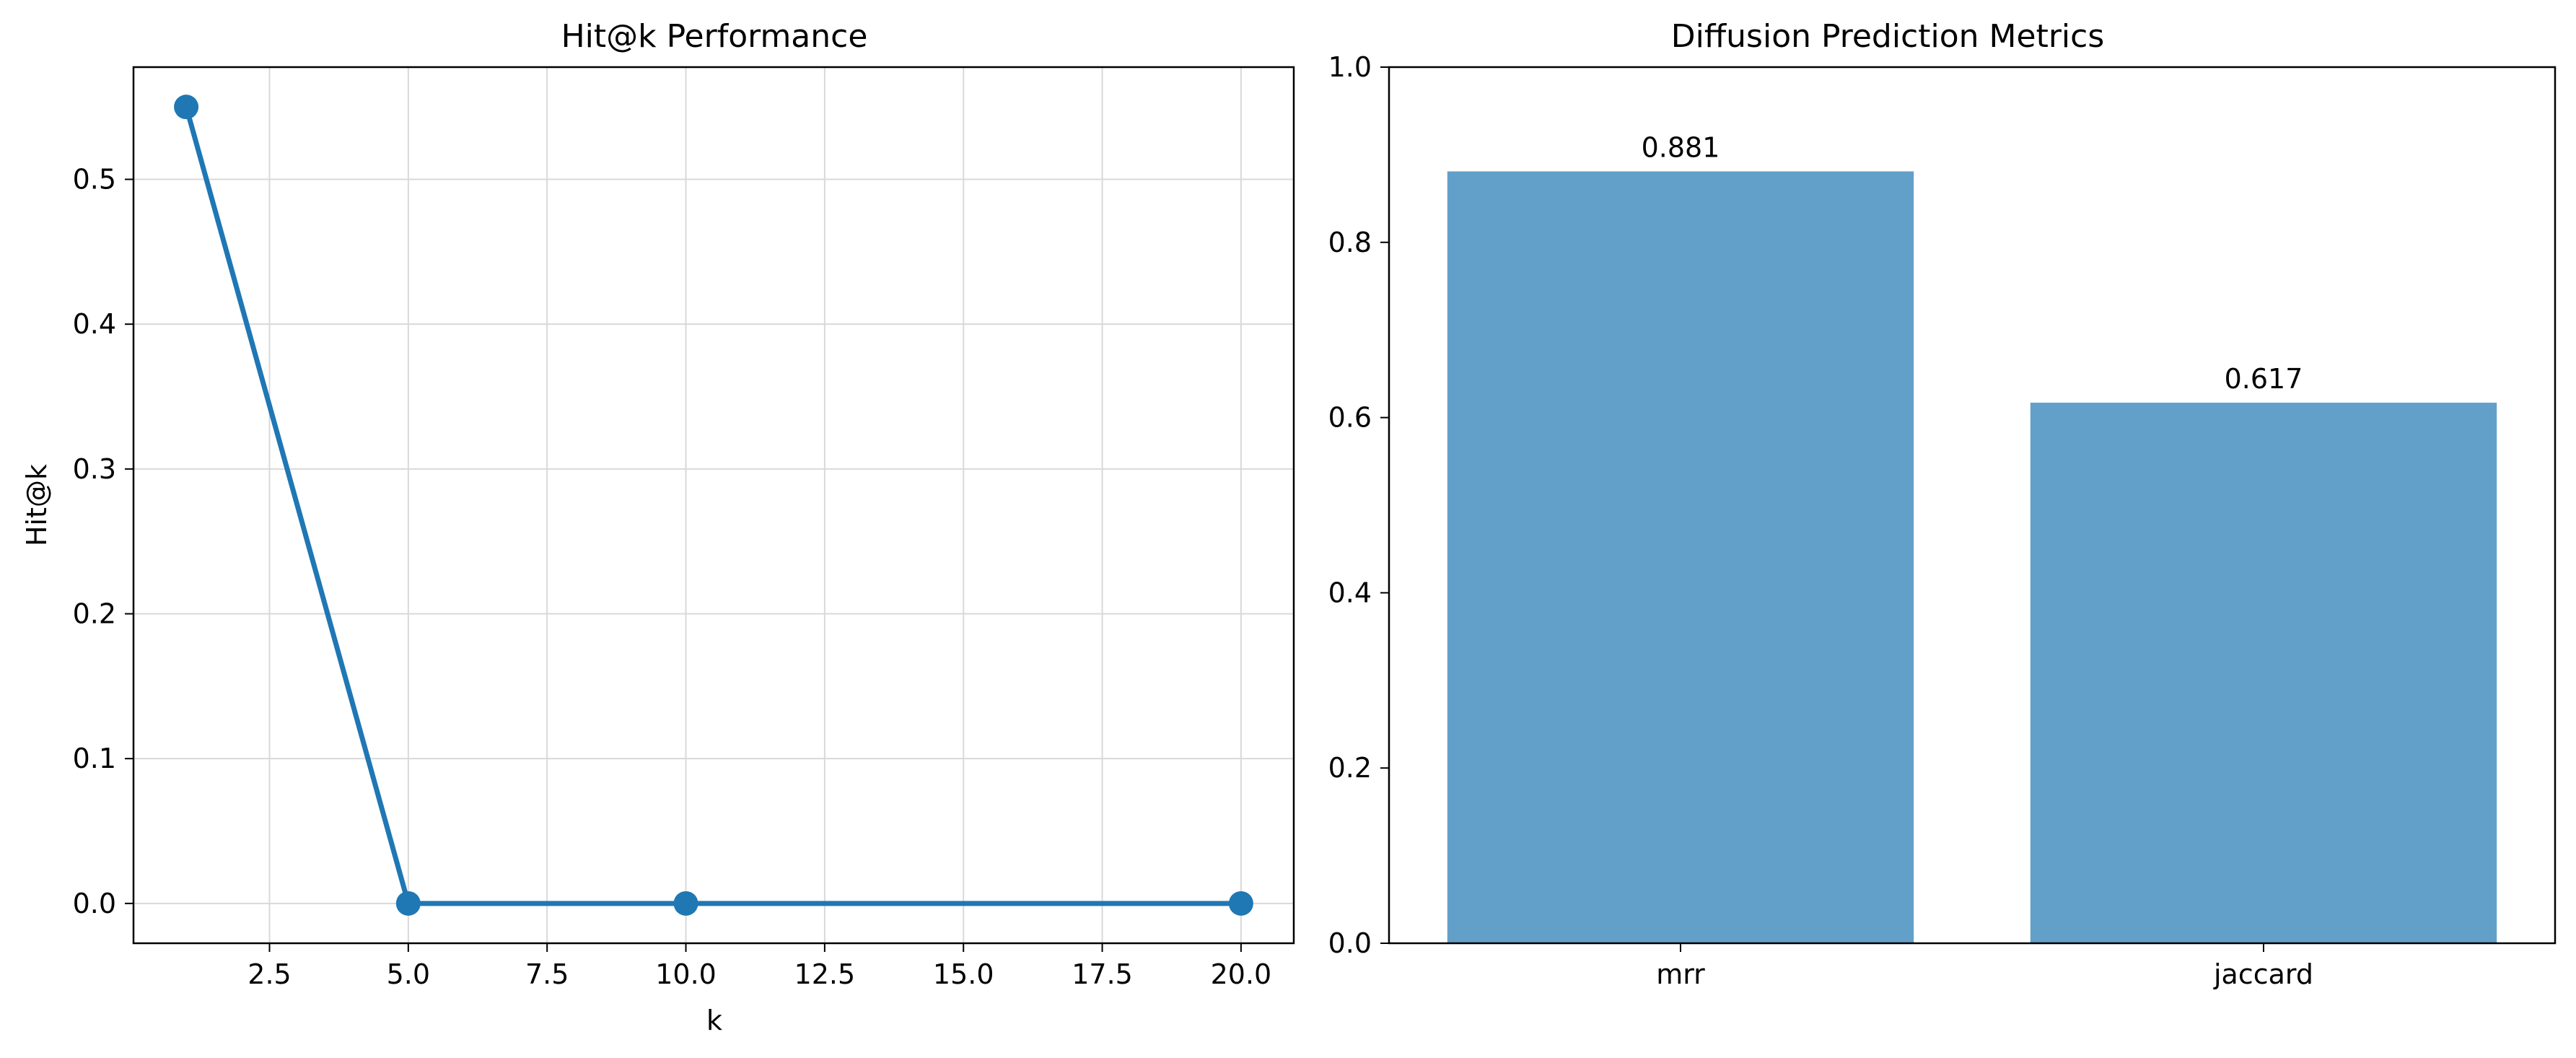 Image resolution: width=2576 pixels, height=1058 pixels. I want to click on bar-chart-x-ticks: mrr jaccard, so click(1984, 966).